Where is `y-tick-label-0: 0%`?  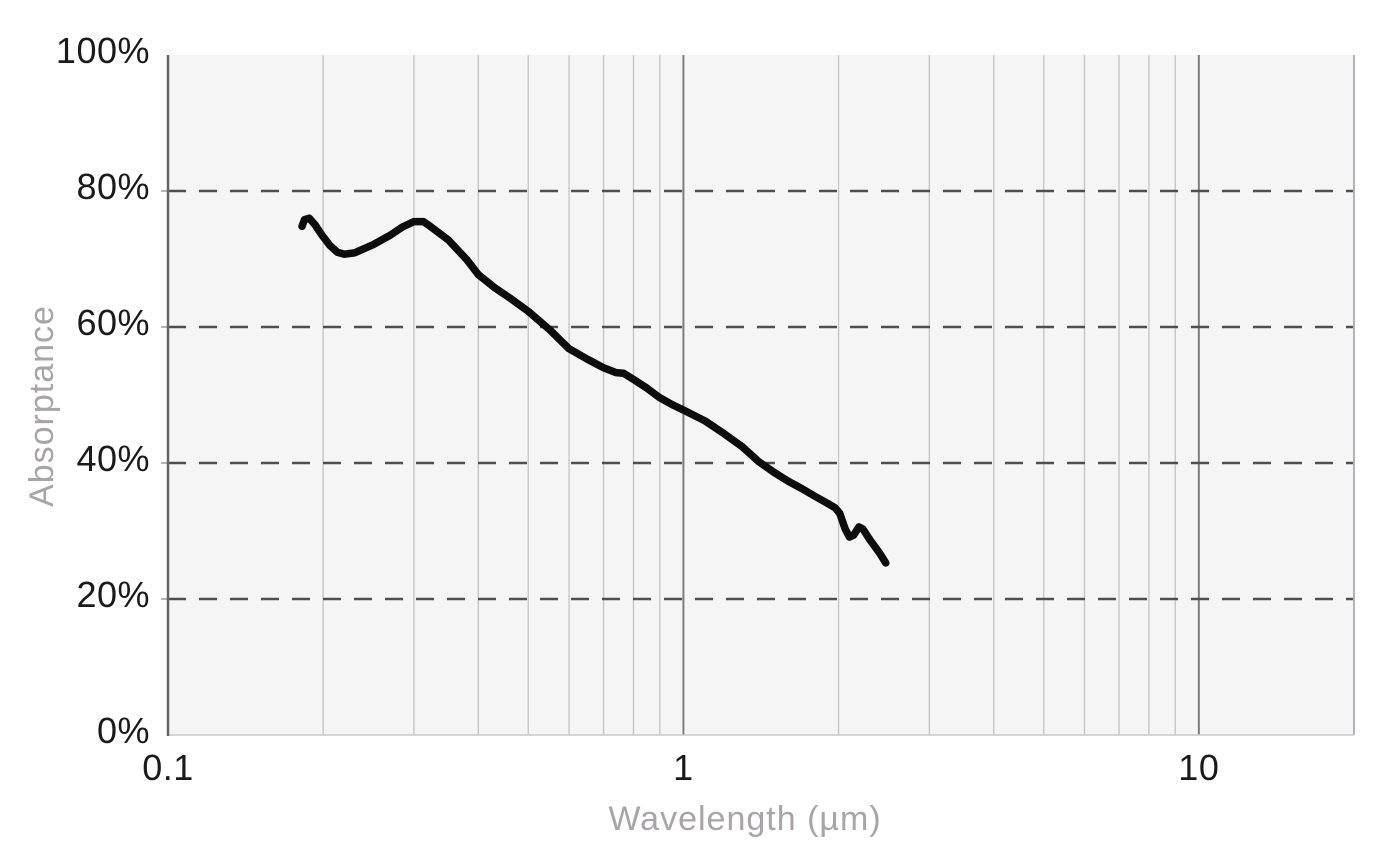 y-tick-label-0: 0% is located at coordinates (123, 730).